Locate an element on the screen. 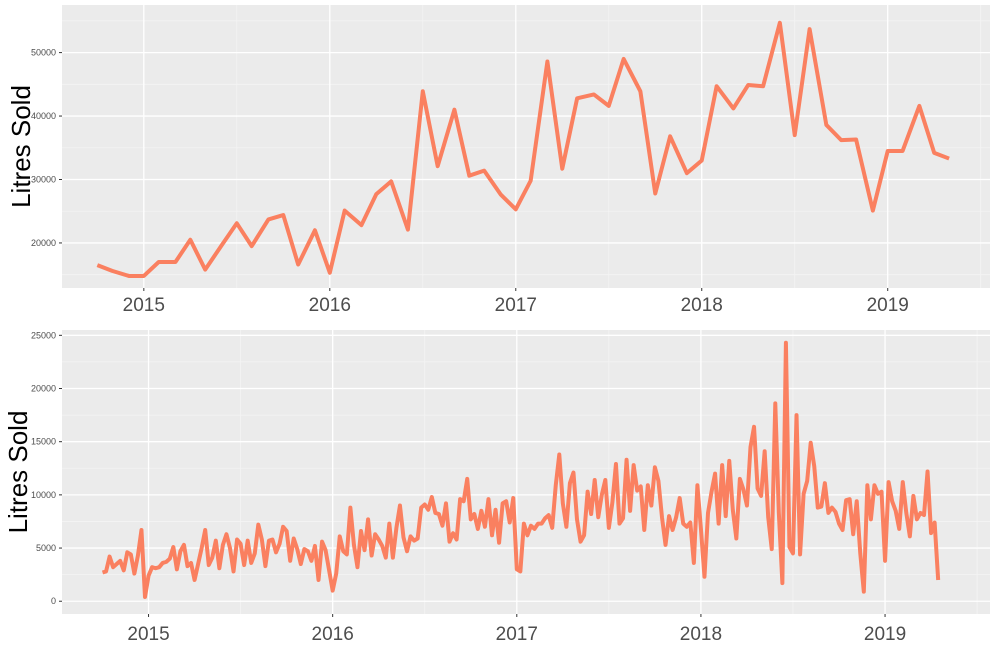 The height and width of the screenshot is (650, 1000). monthly-y-tick-label: 40000 is located at coordinates (43, 116).